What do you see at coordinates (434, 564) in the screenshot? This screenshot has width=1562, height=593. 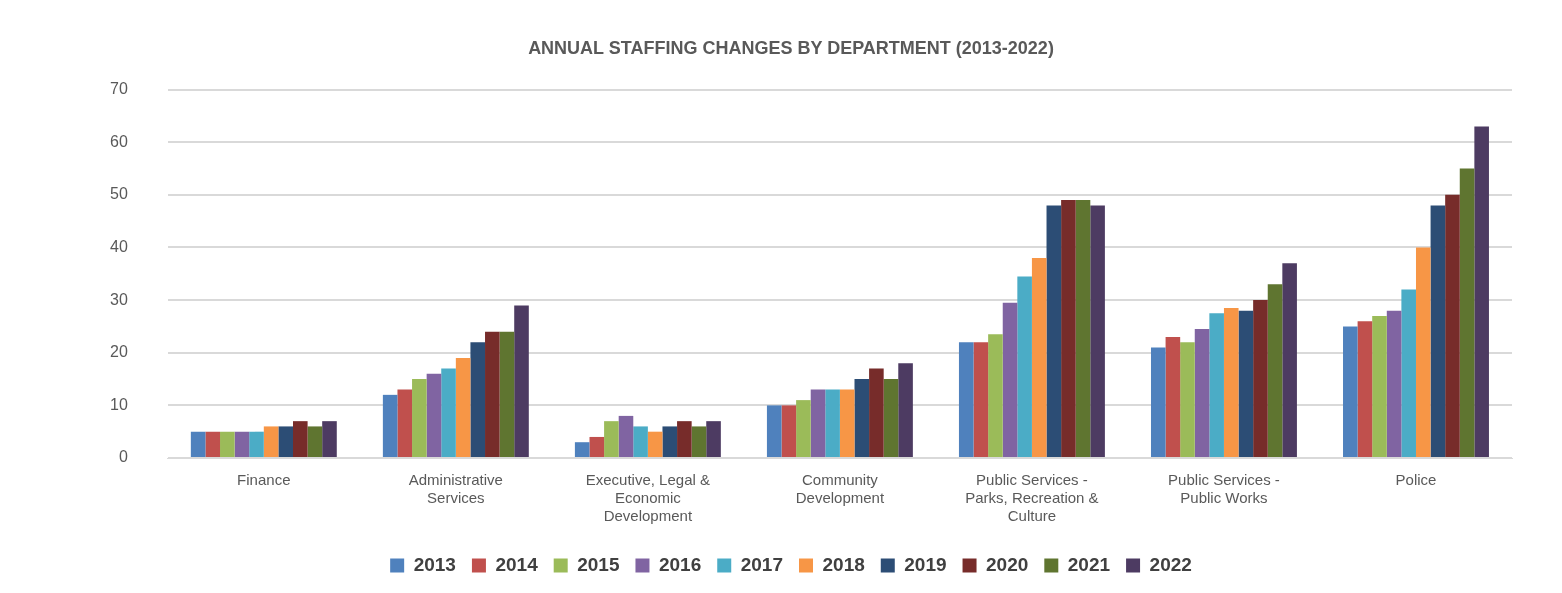 I see `legend-label: 2013` at bounding box center [434, 564].